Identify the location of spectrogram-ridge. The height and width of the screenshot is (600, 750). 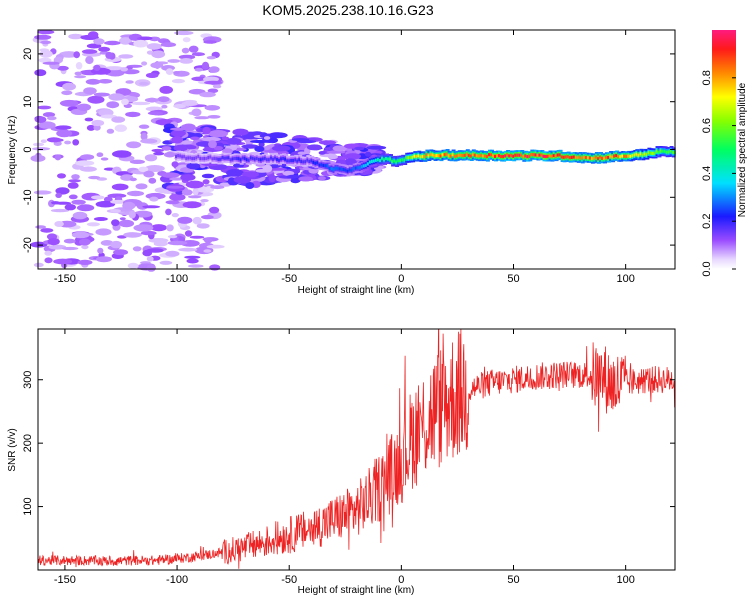
(425, 161).